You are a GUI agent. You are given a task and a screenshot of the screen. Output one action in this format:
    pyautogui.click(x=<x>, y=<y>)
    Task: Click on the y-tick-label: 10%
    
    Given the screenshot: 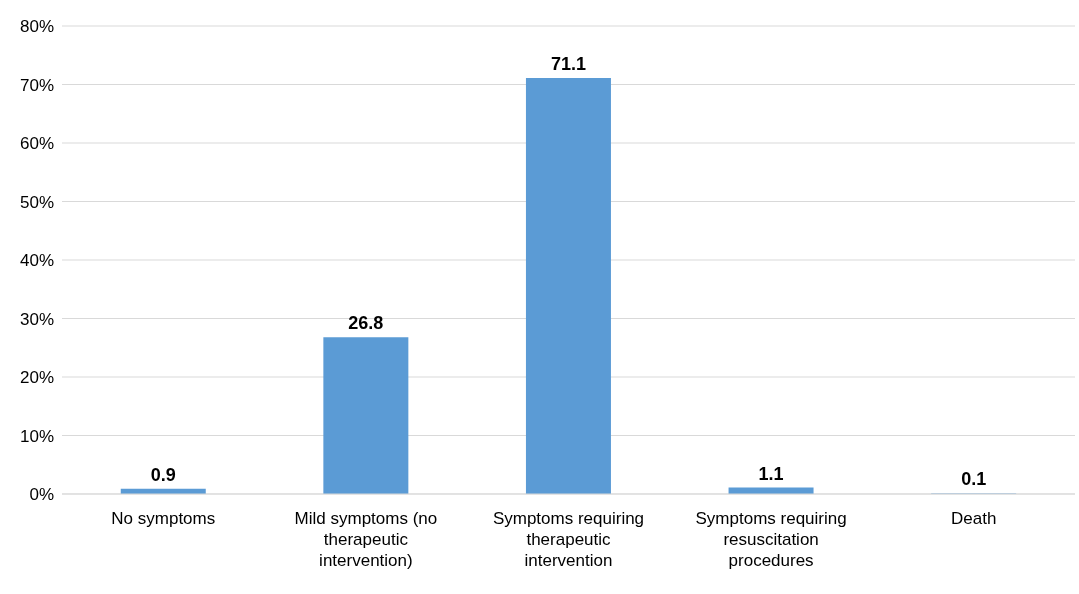 What is the action you would take?
    pyautogui.click(x=36, y=436)
    